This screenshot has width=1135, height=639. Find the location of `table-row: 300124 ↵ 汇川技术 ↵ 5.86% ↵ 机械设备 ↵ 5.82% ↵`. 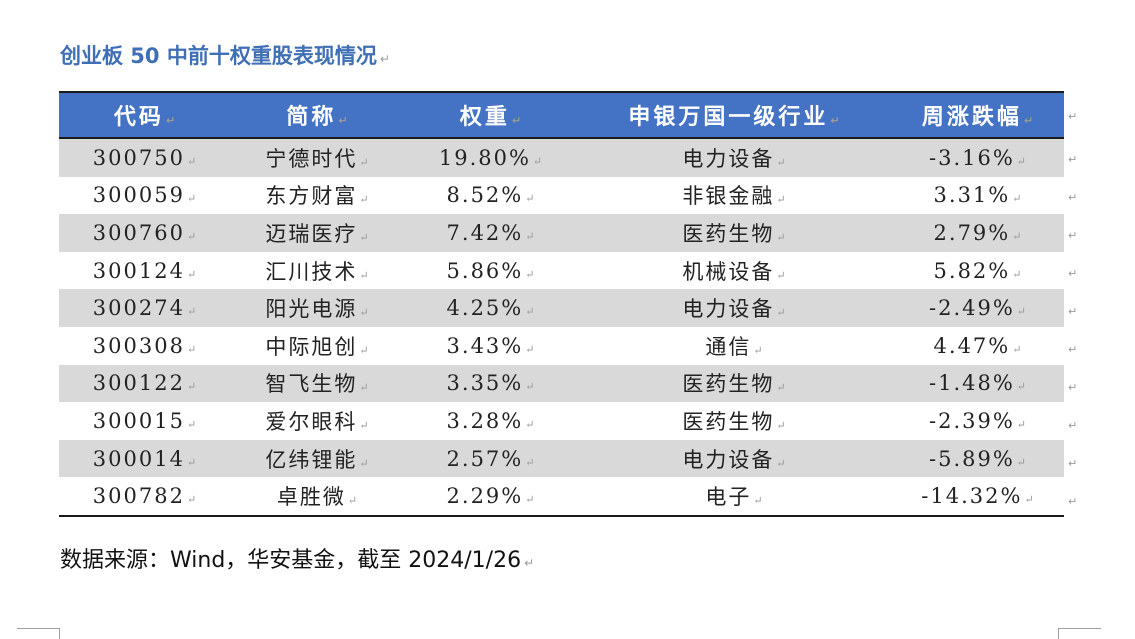

table-row: 300124 ↵ 汇川技术 ↵ 5.86% ↵ 机械设备 ↵ 5.82% ↵ is located at coordinates (561, 271).